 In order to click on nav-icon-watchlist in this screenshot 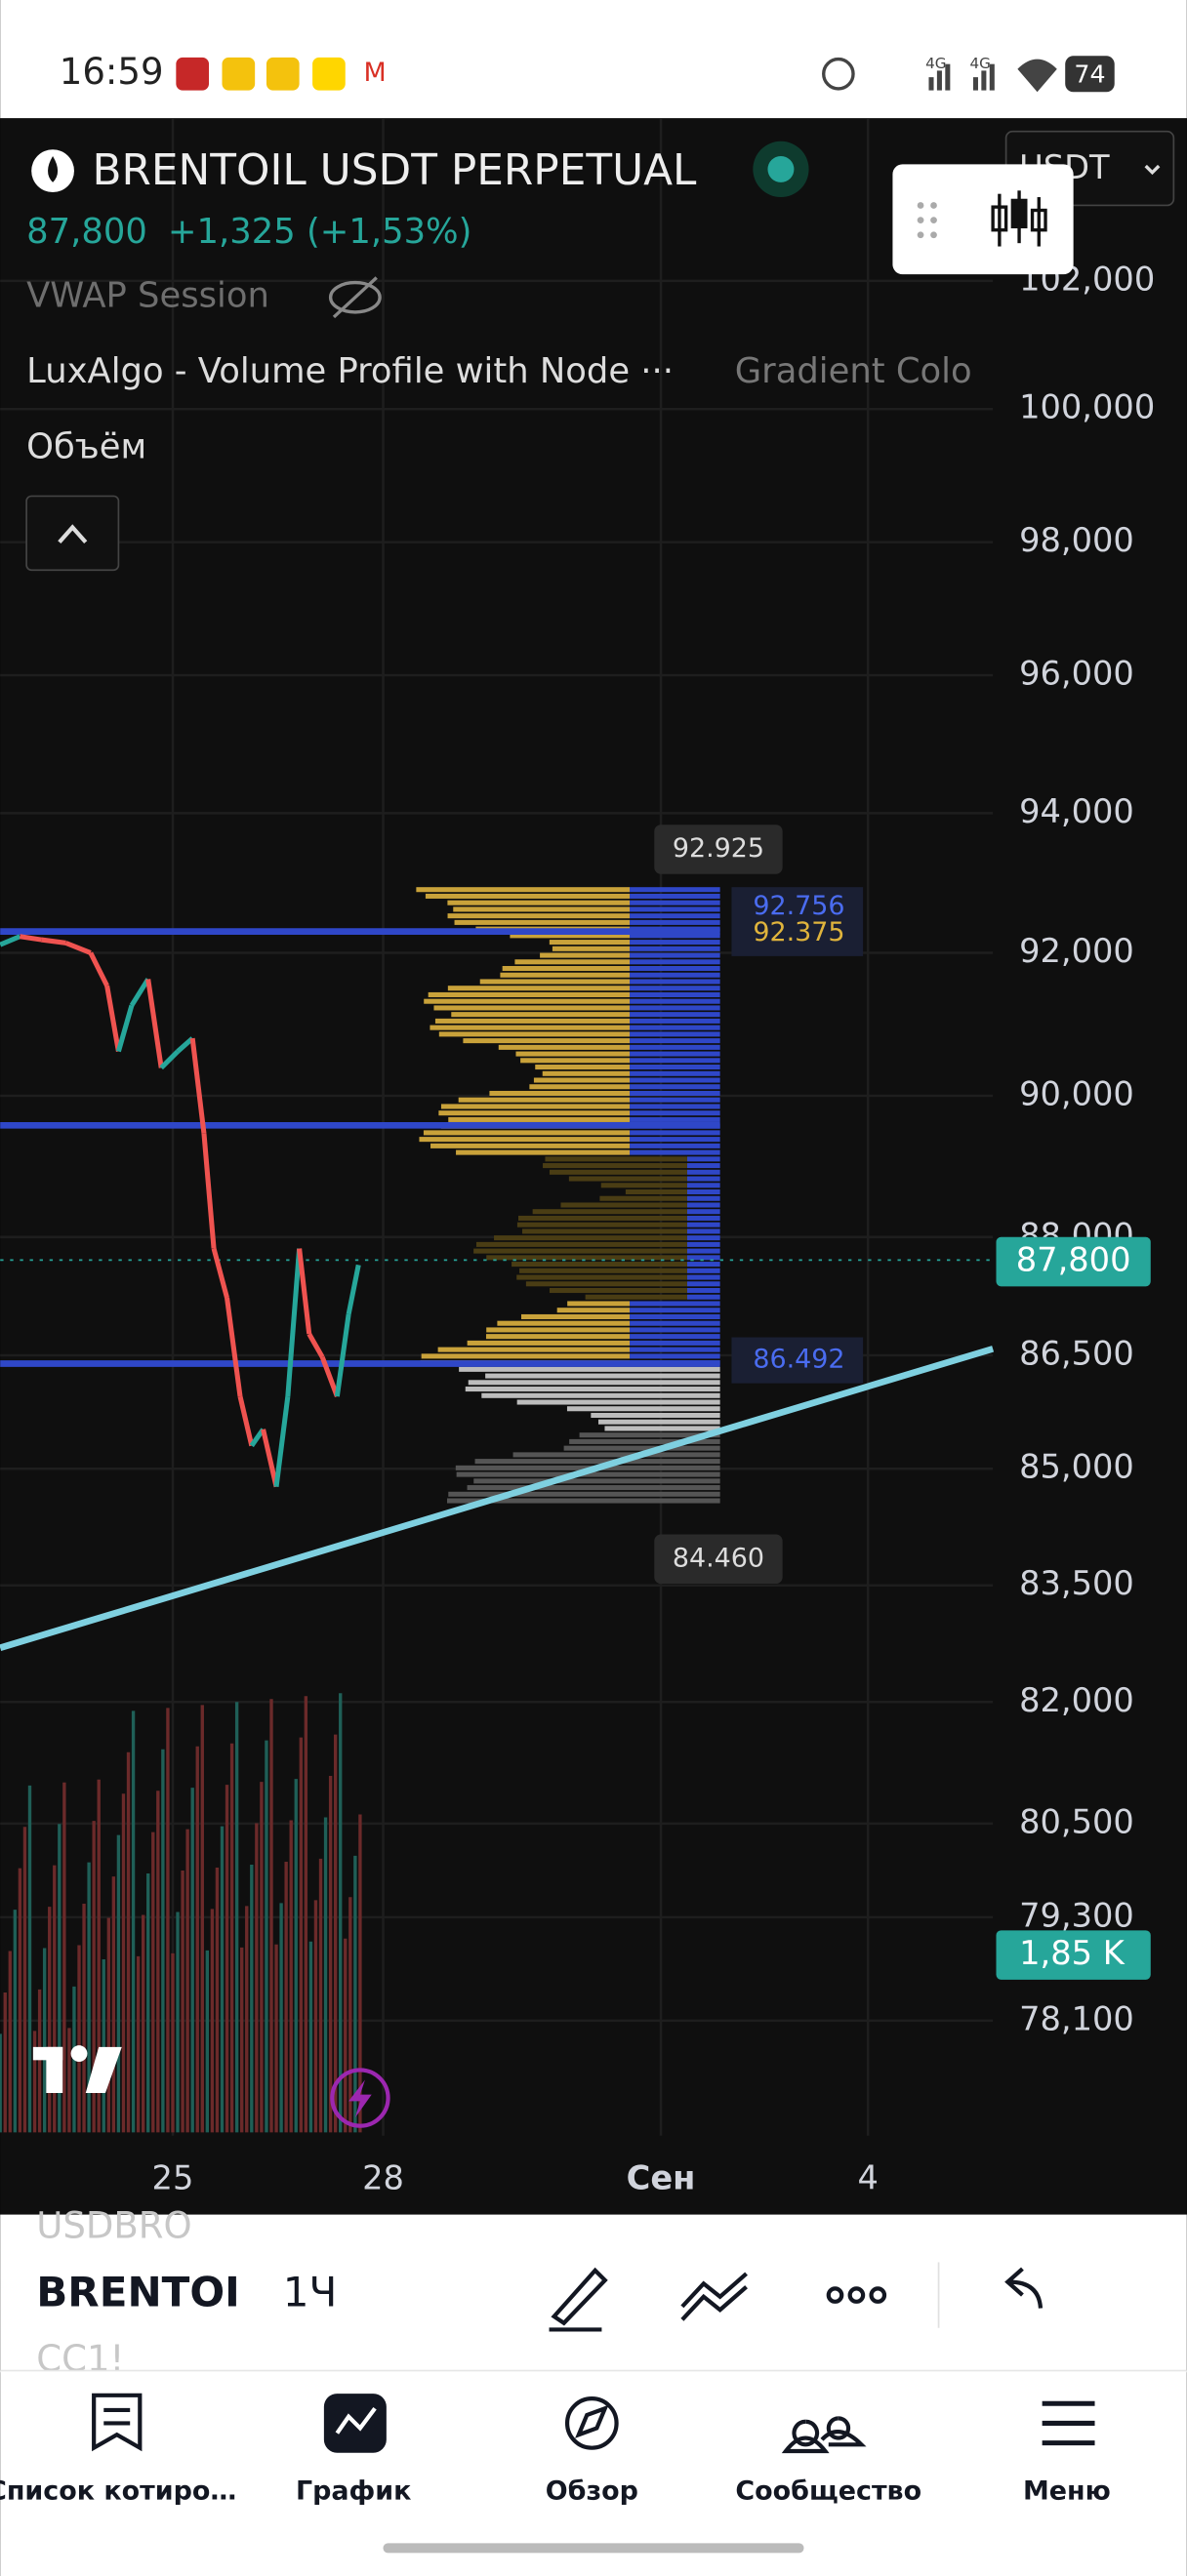, I will do `click(117, 2422)`.